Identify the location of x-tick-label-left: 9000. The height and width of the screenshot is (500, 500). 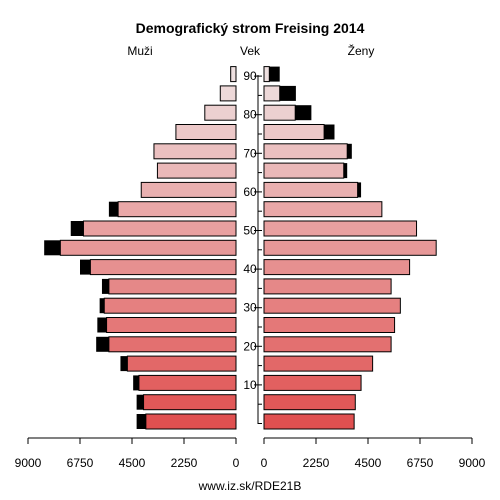
(28, 463).